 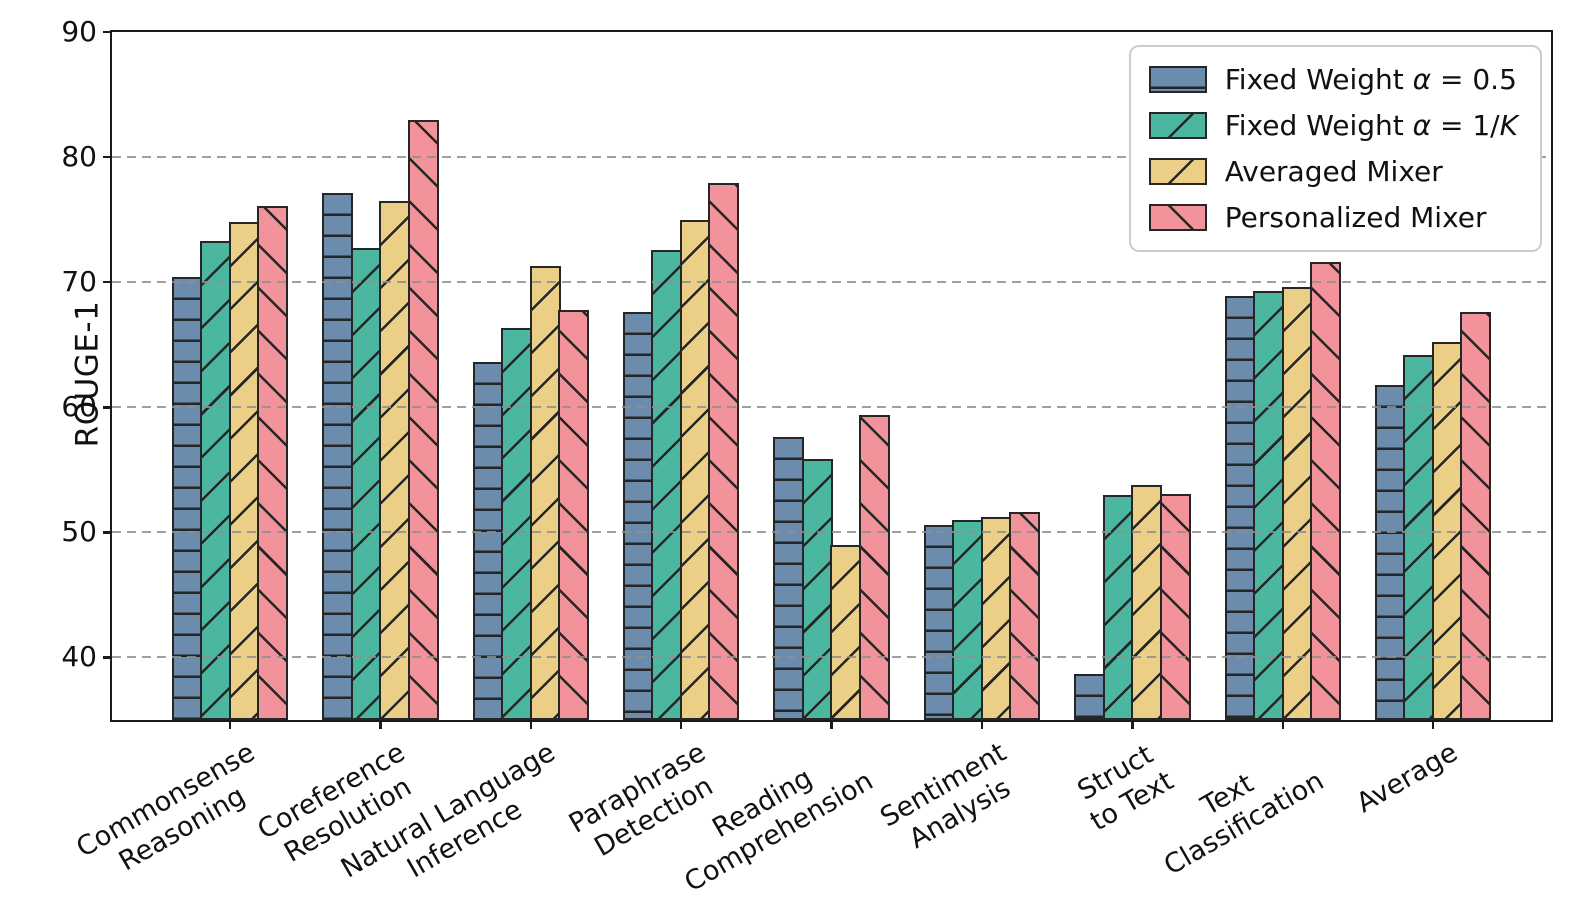 I want to click on y-tick-label: 80, so click(x=79, y=157).